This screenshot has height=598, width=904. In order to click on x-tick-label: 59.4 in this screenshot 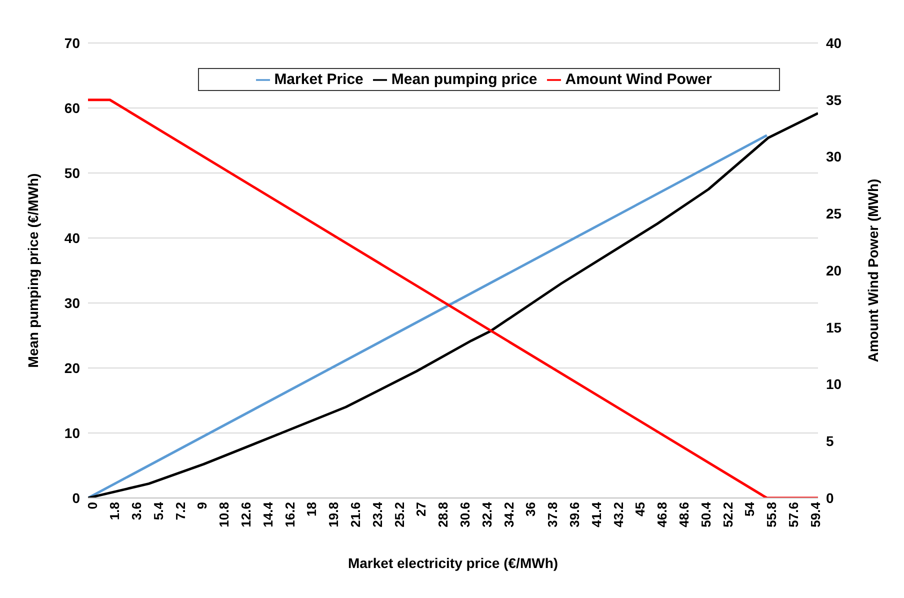, I will do `click(815, 514)`.